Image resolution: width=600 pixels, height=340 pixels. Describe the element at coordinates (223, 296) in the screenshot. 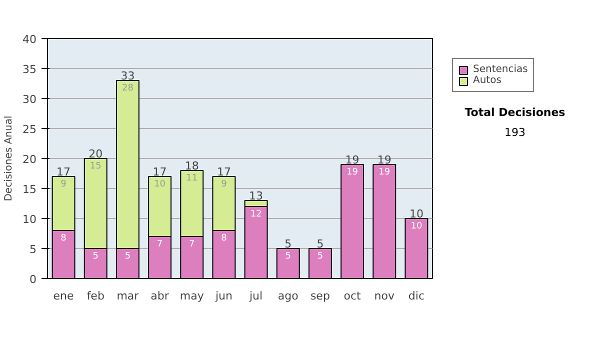

I see `x-tick-label: jun` at that location.